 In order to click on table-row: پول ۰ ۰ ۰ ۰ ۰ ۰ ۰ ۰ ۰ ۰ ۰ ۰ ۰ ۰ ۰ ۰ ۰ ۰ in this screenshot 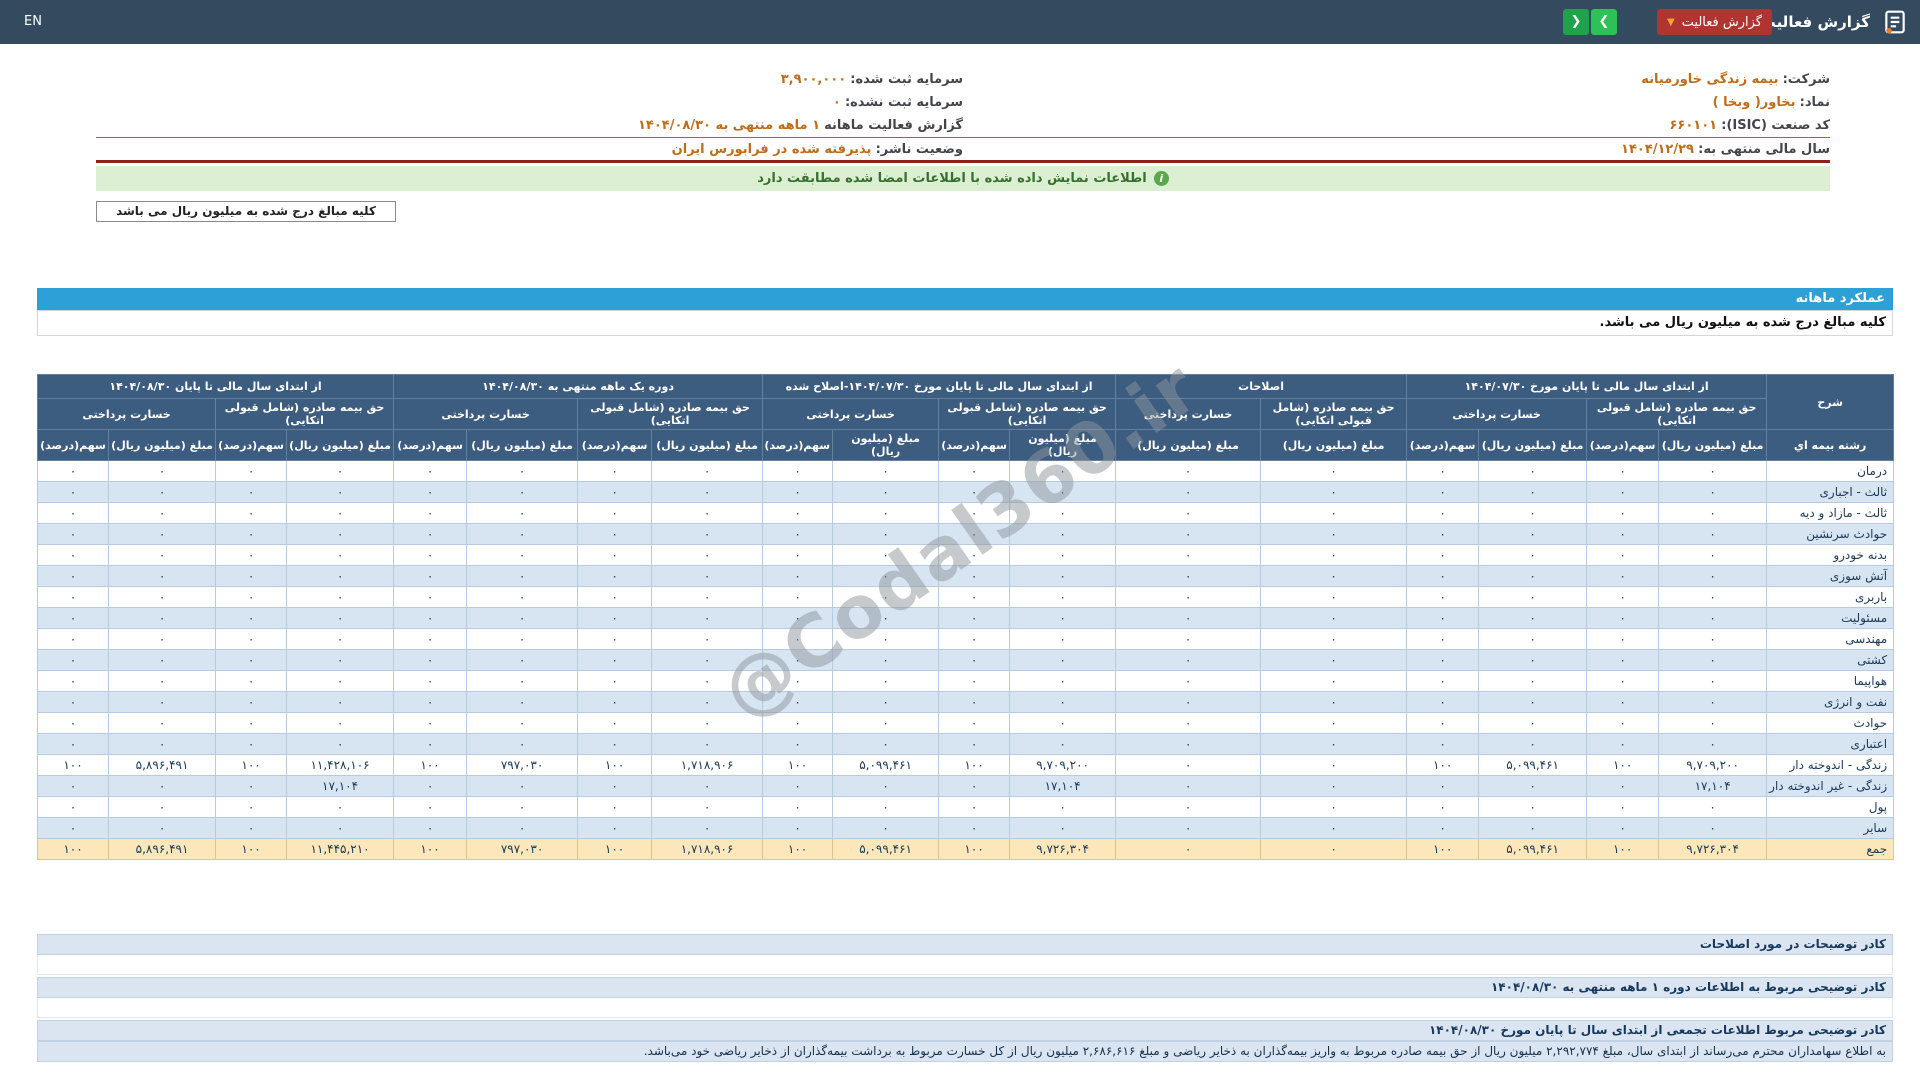, I will do `click(965, 807)`.